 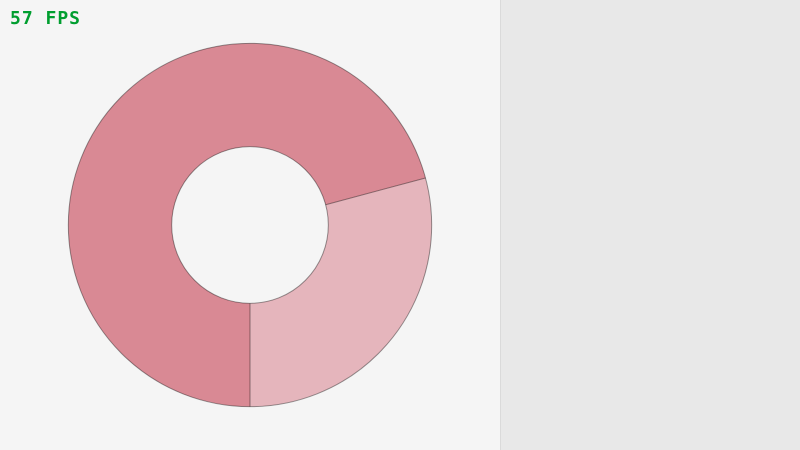 What do you see at coordinates (650, 360) in the screenshot?
I see `checkbox-draw-ringlines: Draw RingLines` at bounding box center [650, 360].